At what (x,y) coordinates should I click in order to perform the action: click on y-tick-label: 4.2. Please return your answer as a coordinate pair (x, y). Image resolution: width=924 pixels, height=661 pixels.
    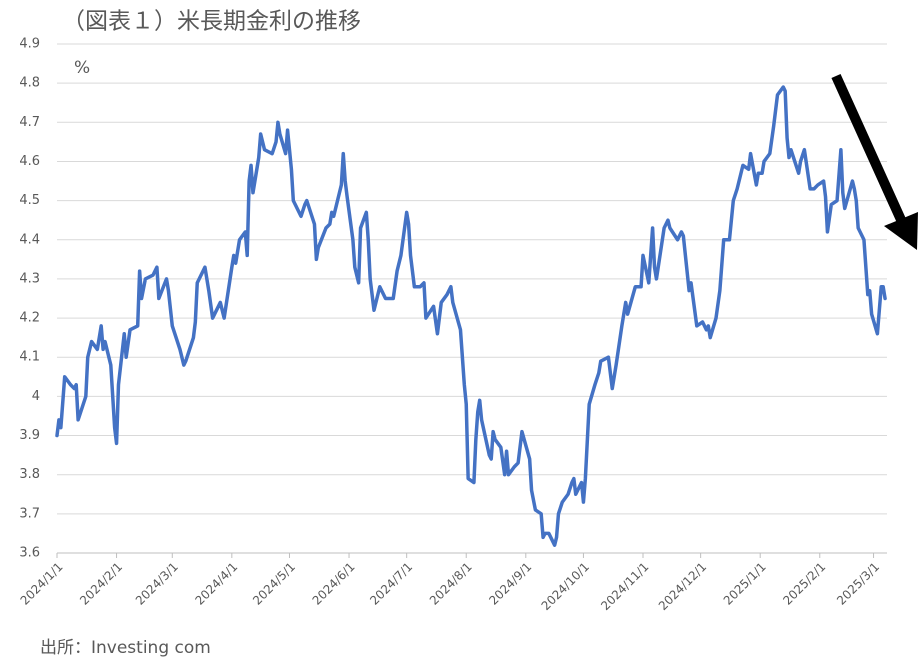
    Looking at the image, I should click on (29, 318).